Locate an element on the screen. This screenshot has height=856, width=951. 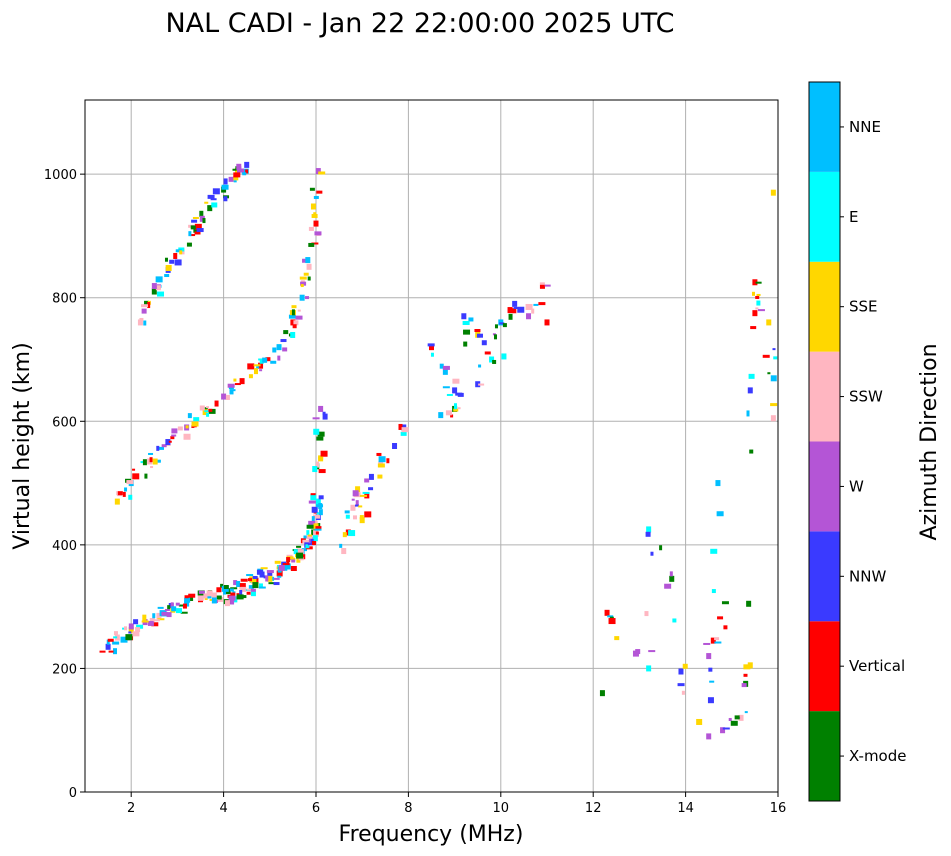
colorbar-segment-w is located at coordinates (824, 486).